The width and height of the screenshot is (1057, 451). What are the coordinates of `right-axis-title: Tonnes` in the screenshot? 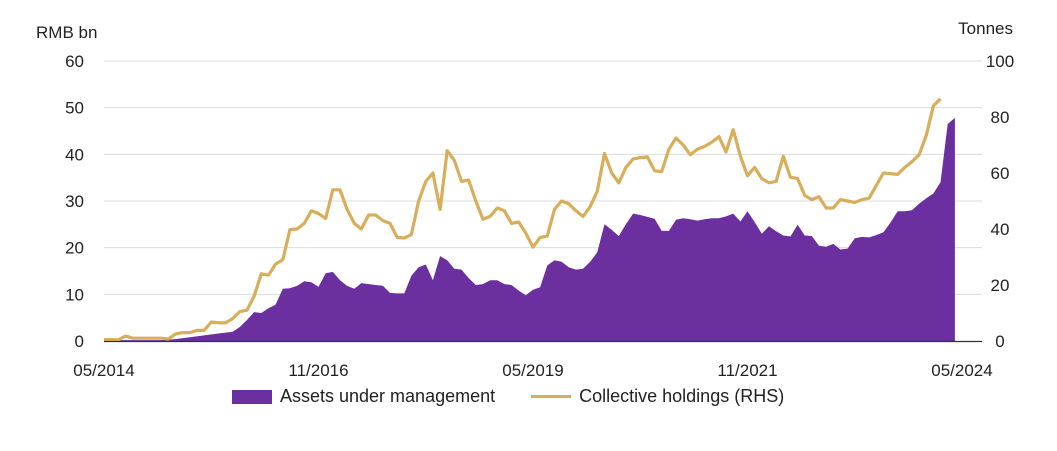 It's located at (985, 28).